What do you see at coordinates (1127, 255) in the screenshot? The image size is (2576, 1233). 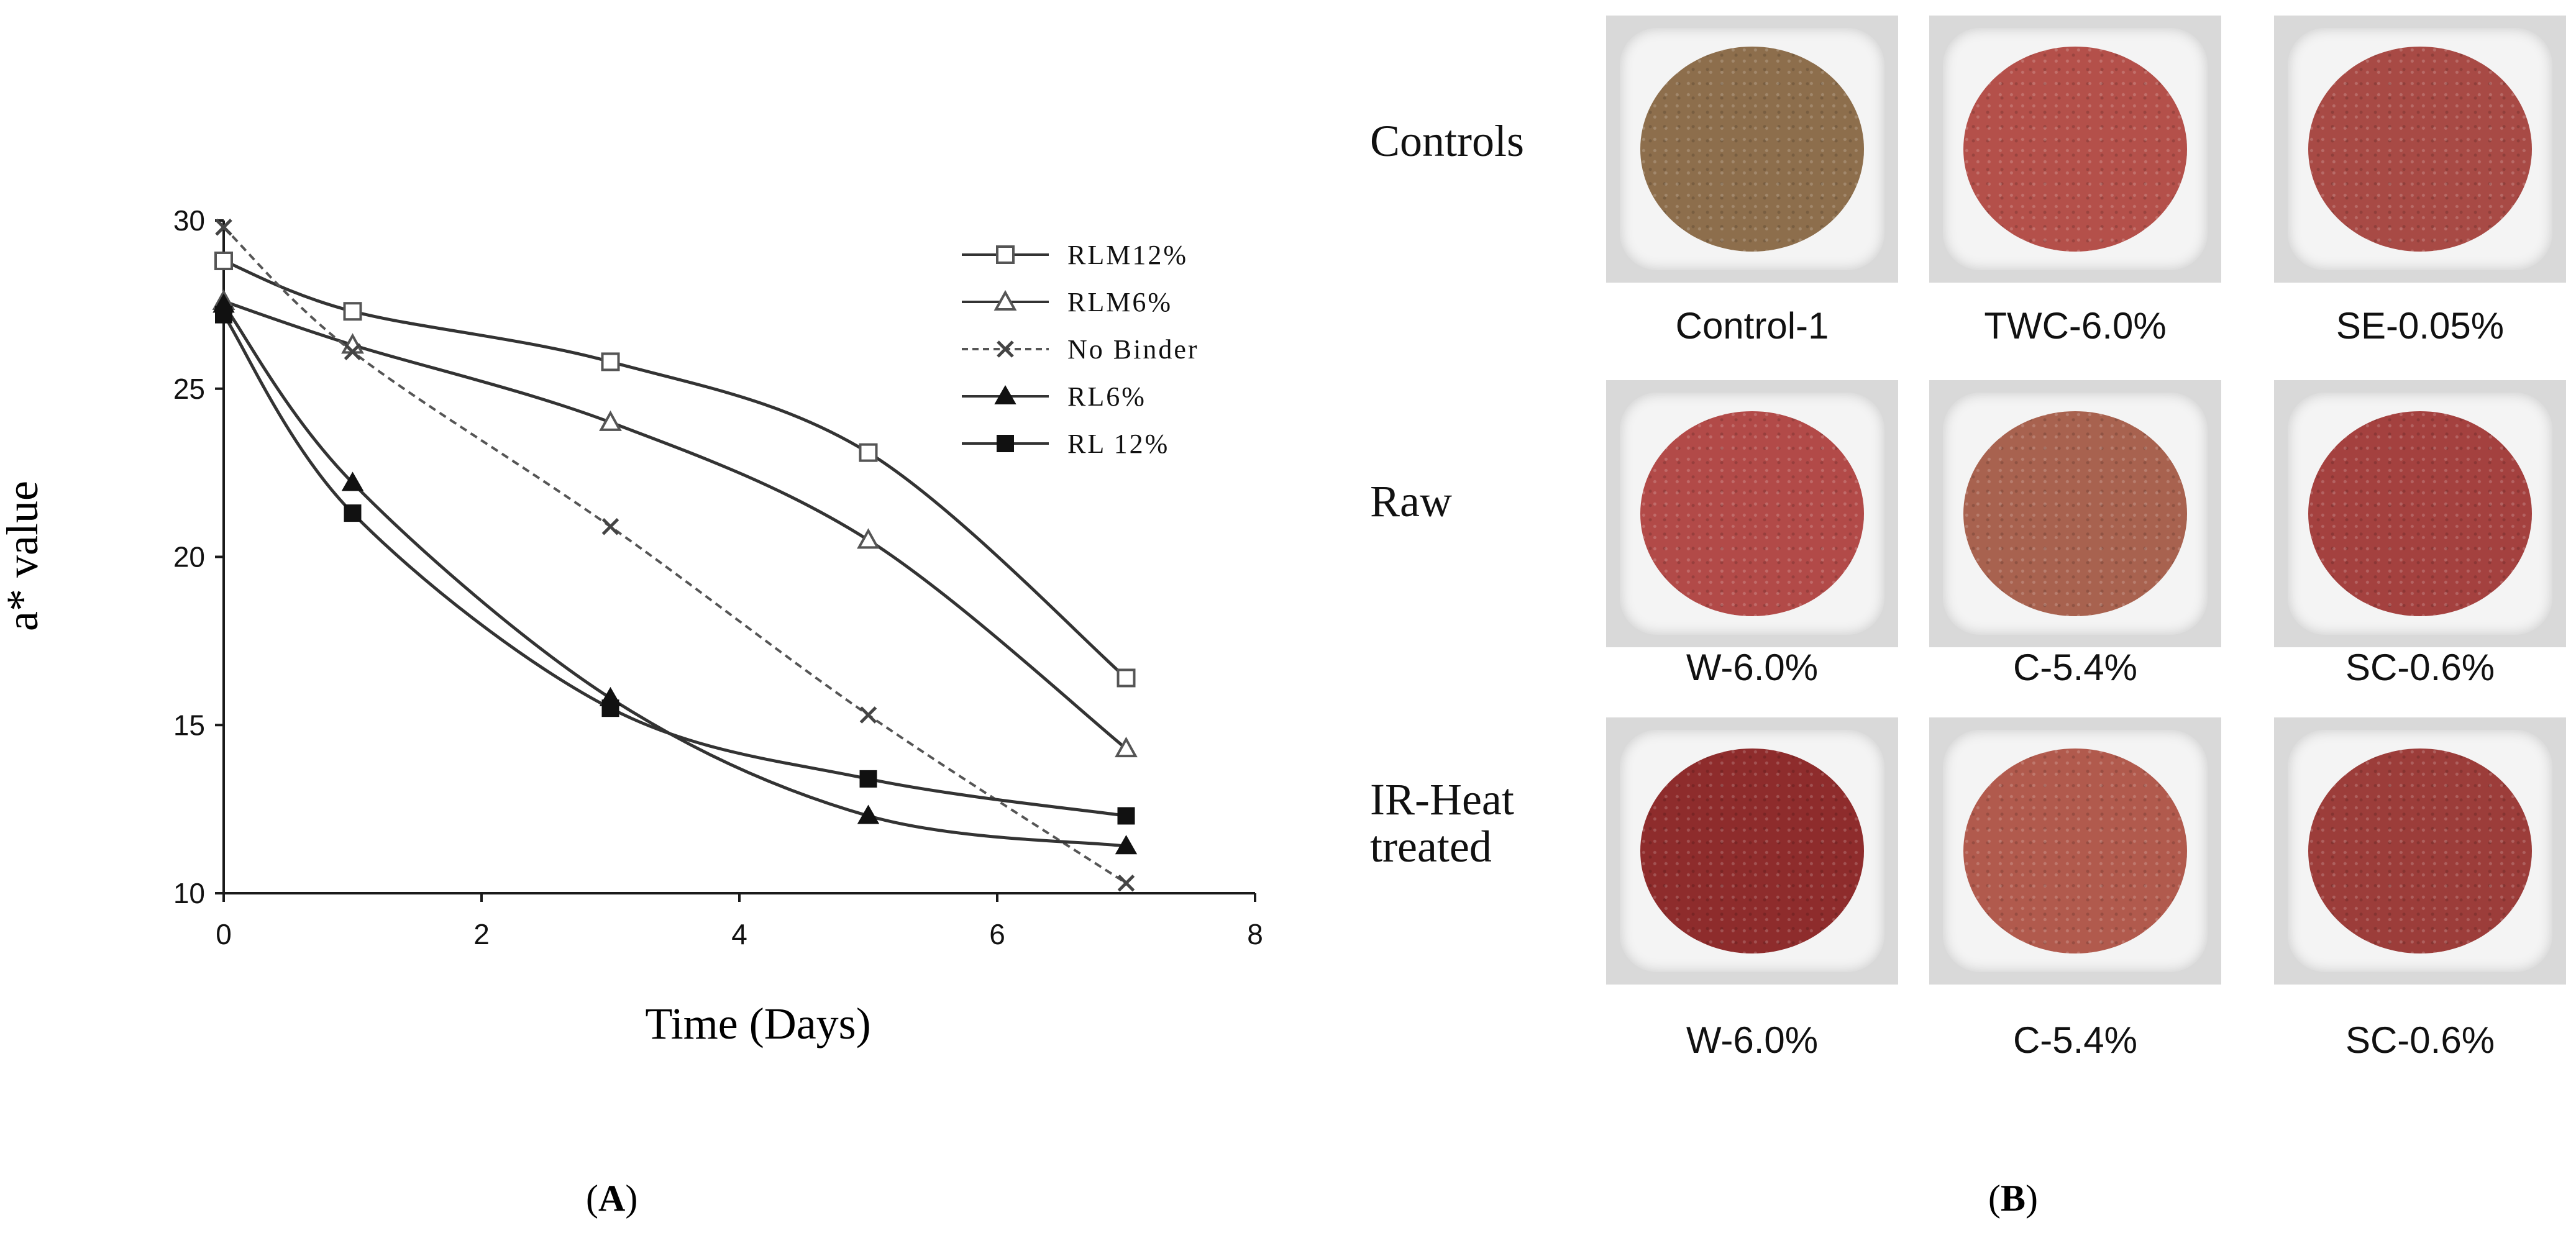 I see `legend-label-0: RLM12%` at bounding box center [1127, 255].